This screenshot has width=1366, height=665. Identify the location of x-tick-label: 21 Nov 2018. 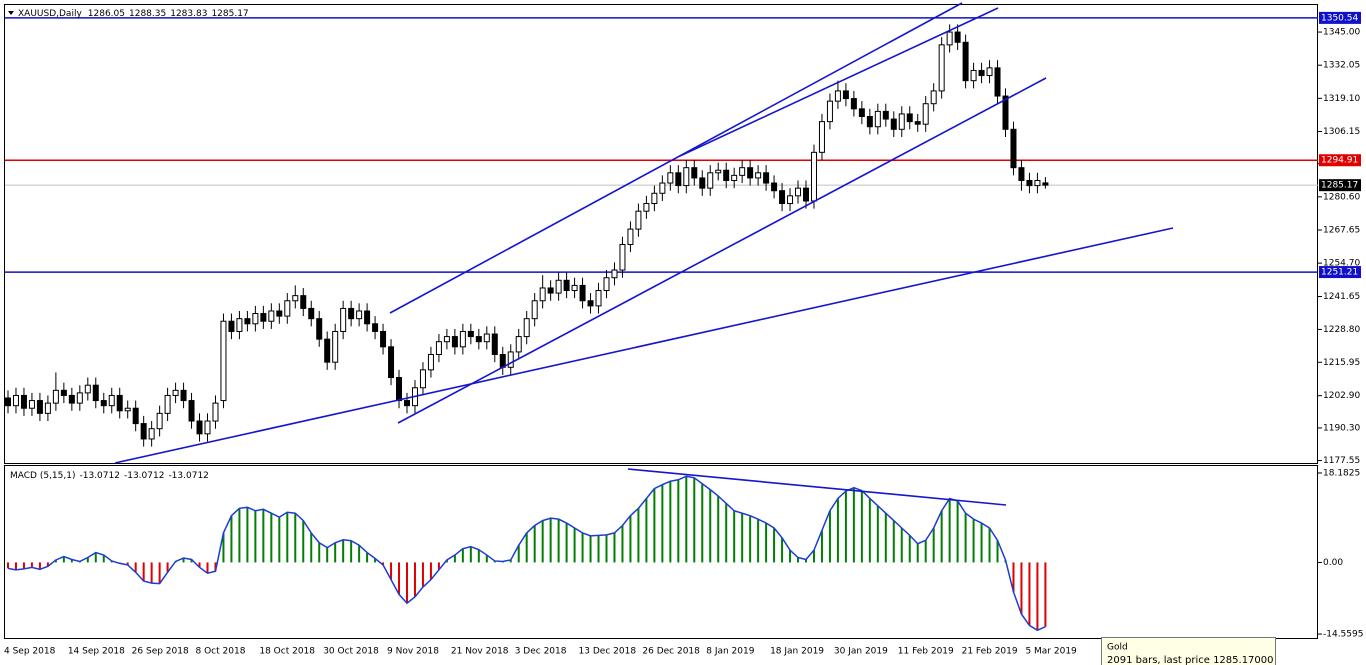
(480, 652).